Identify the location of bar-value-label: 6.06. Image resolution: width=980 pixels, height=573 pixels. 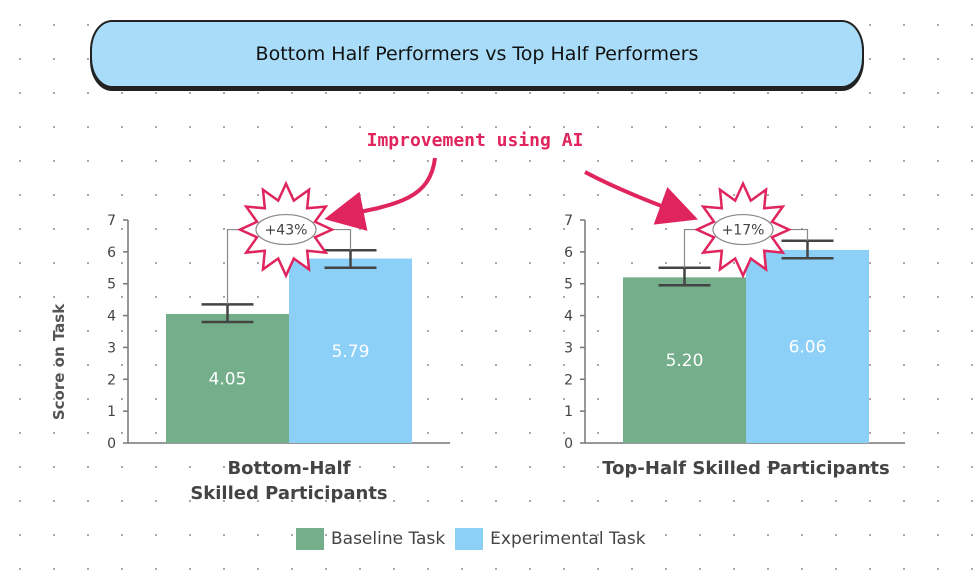
(808, 347).